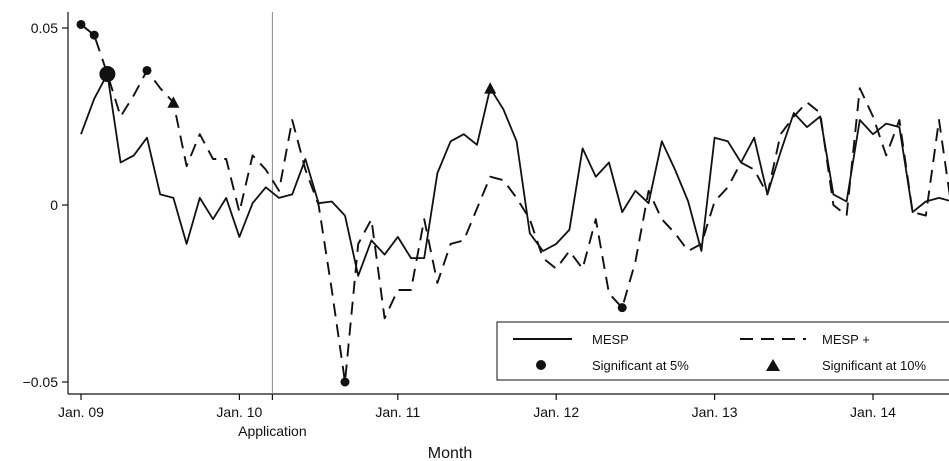 The width and height of the screenshot is (949, 461). What do you see at coordinates (81, 412) in the screenshot?
I see `x-tick-label: Jan. 09` at bounding box center [81, 412].